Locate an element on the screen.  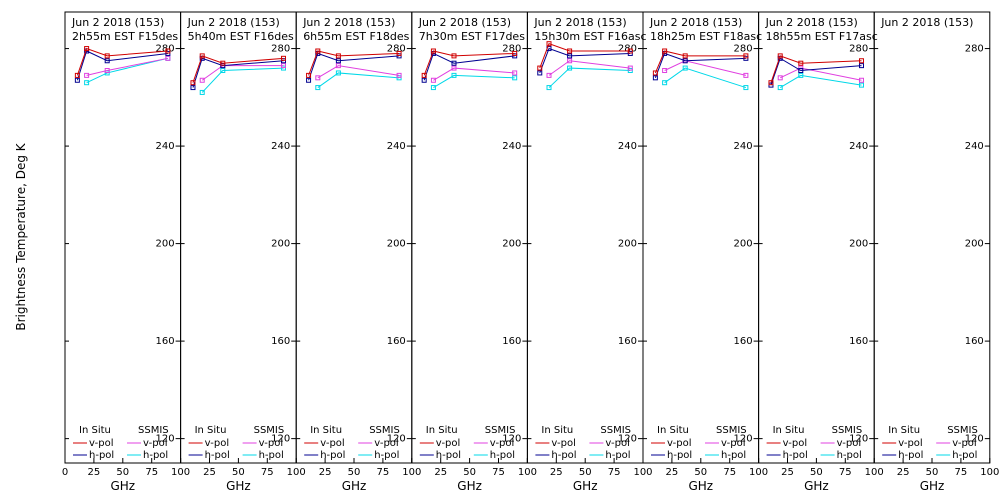
panel-title-time: 15h30m EST F16asc is located at coordinates (590, 36).